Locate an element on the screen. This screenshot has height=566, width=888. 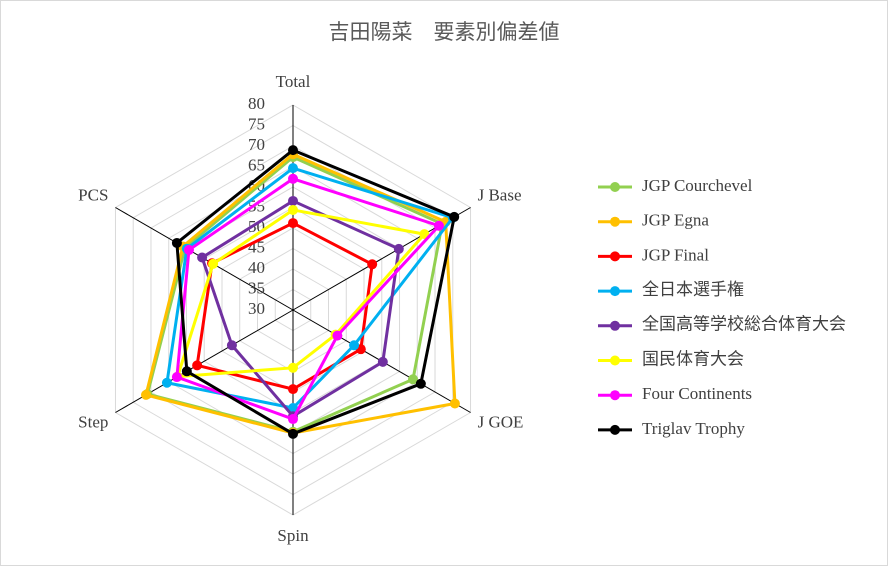
legend-label: JGP Egna is located at coordinates (675, 220).